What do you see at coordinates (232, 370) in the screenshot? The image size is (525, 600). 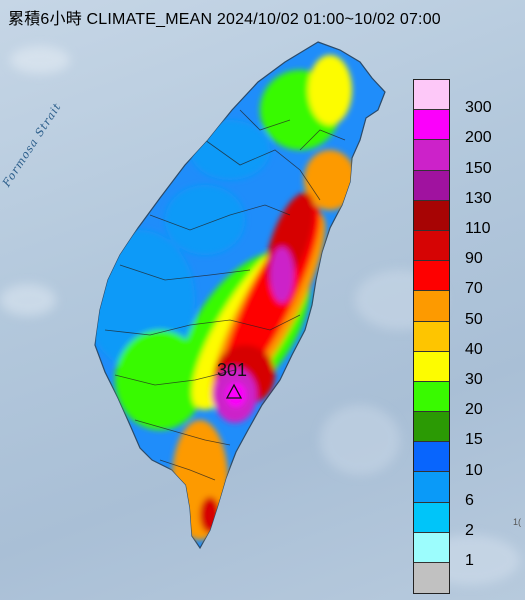 I see `peak-value-label: 301` at bounding box center [232, 370].